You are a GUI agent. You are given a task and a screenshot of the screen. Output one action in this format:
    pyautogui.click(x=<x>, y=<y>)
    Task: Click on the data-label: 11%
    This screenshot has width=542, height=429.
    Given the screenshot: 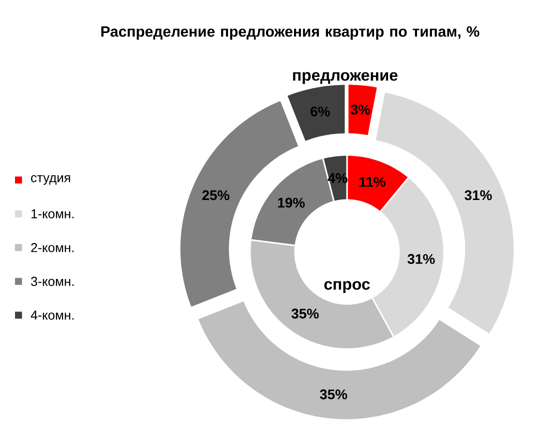 What is the action you would take?
    pyautogui.click(x=373, y=181)
    